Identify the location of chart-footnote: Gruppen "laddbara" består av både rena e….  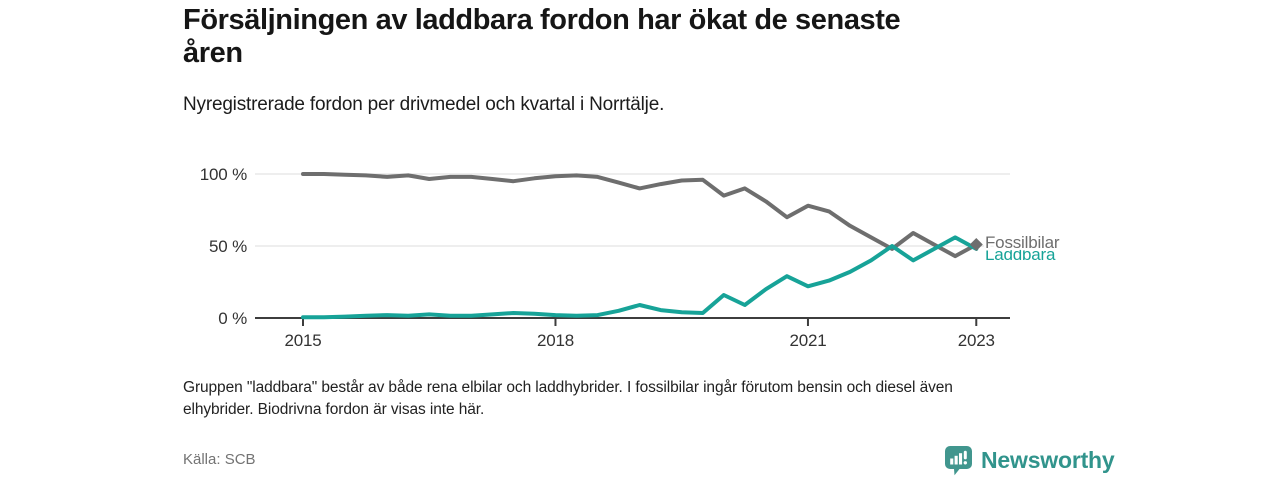
(568, 398).